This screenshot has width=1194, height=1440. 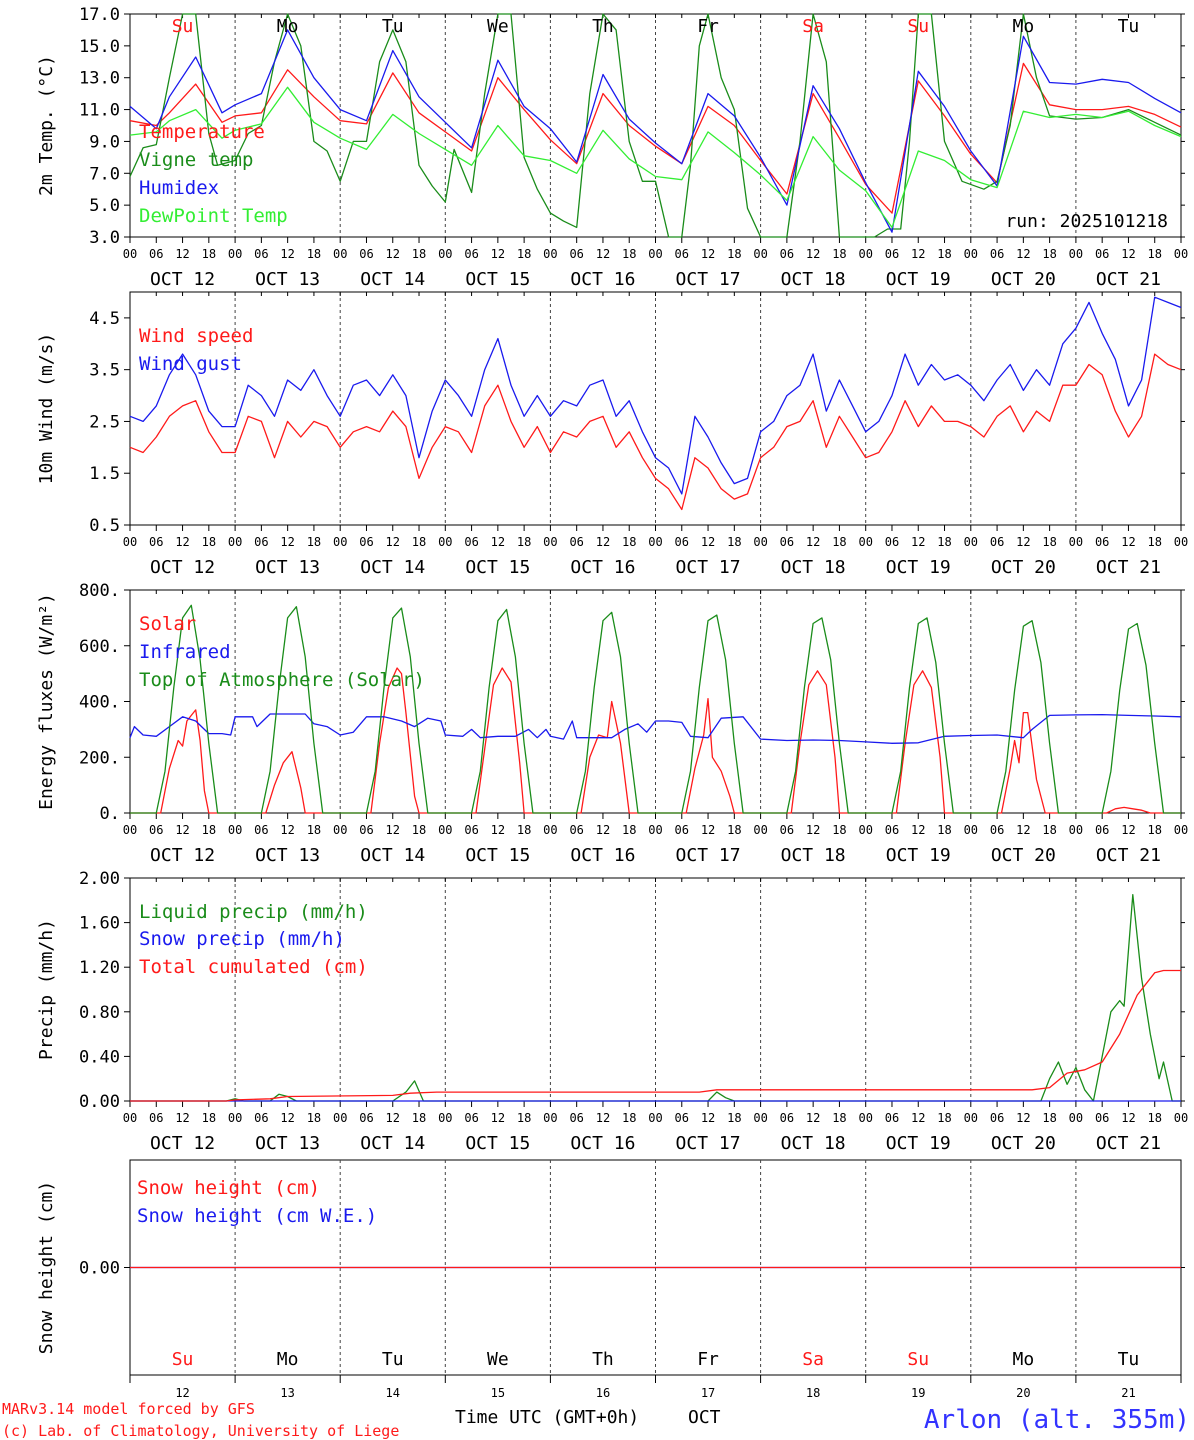 What do you see at coordinates (704, 1417) in the screenshot?
I see `month-label: OCT` at bounding box center [704, 1417].